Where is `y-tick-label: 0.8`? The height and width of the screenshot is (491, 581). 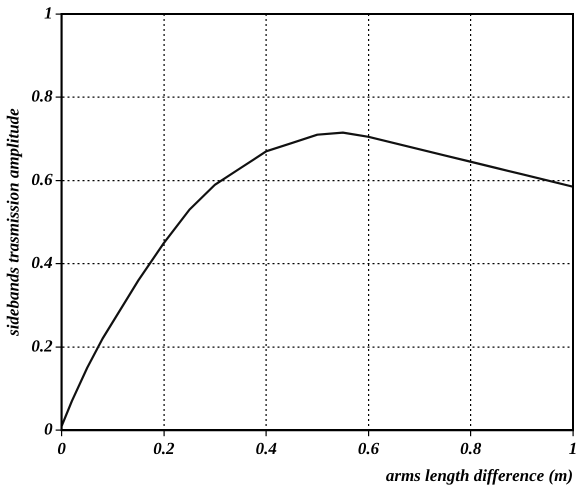 y-tick-label: 0.8 is located at coordinates (42, 96).